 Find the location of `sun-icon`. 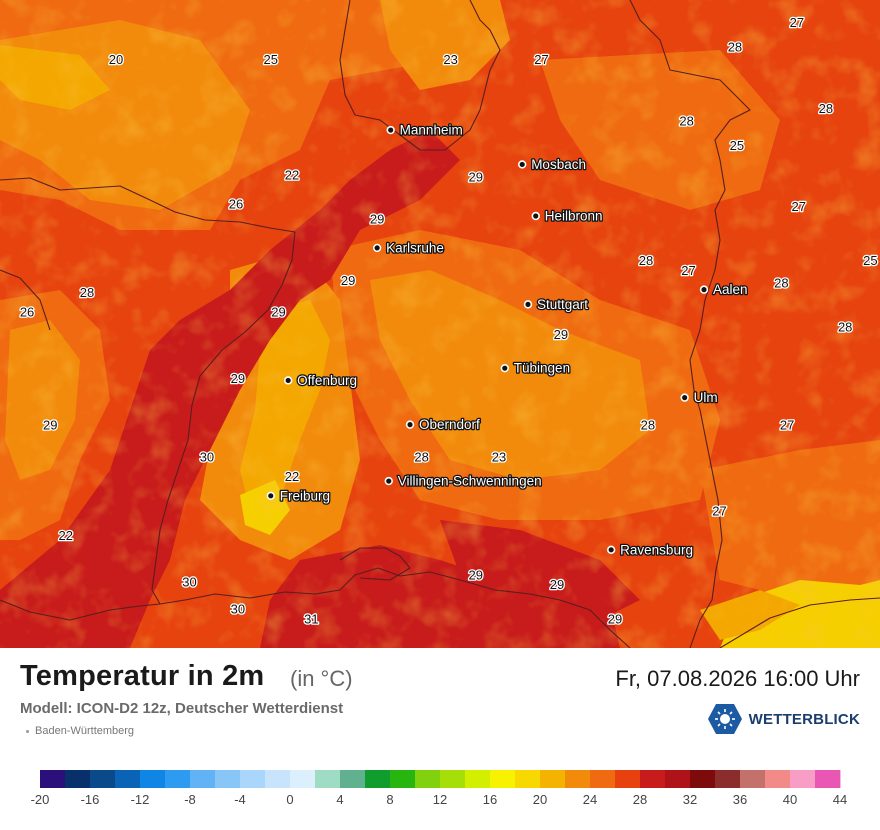

sun-icon is located at coordinates (724, 719).